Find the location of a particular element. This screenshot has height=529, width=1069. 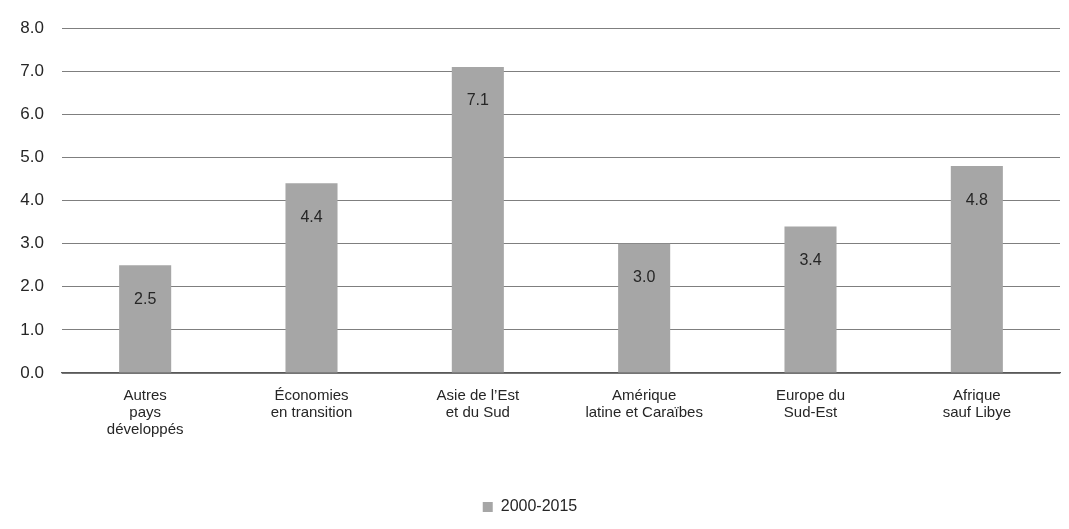

y-tick-label: 0.0 is located at coordinates (32, 372).